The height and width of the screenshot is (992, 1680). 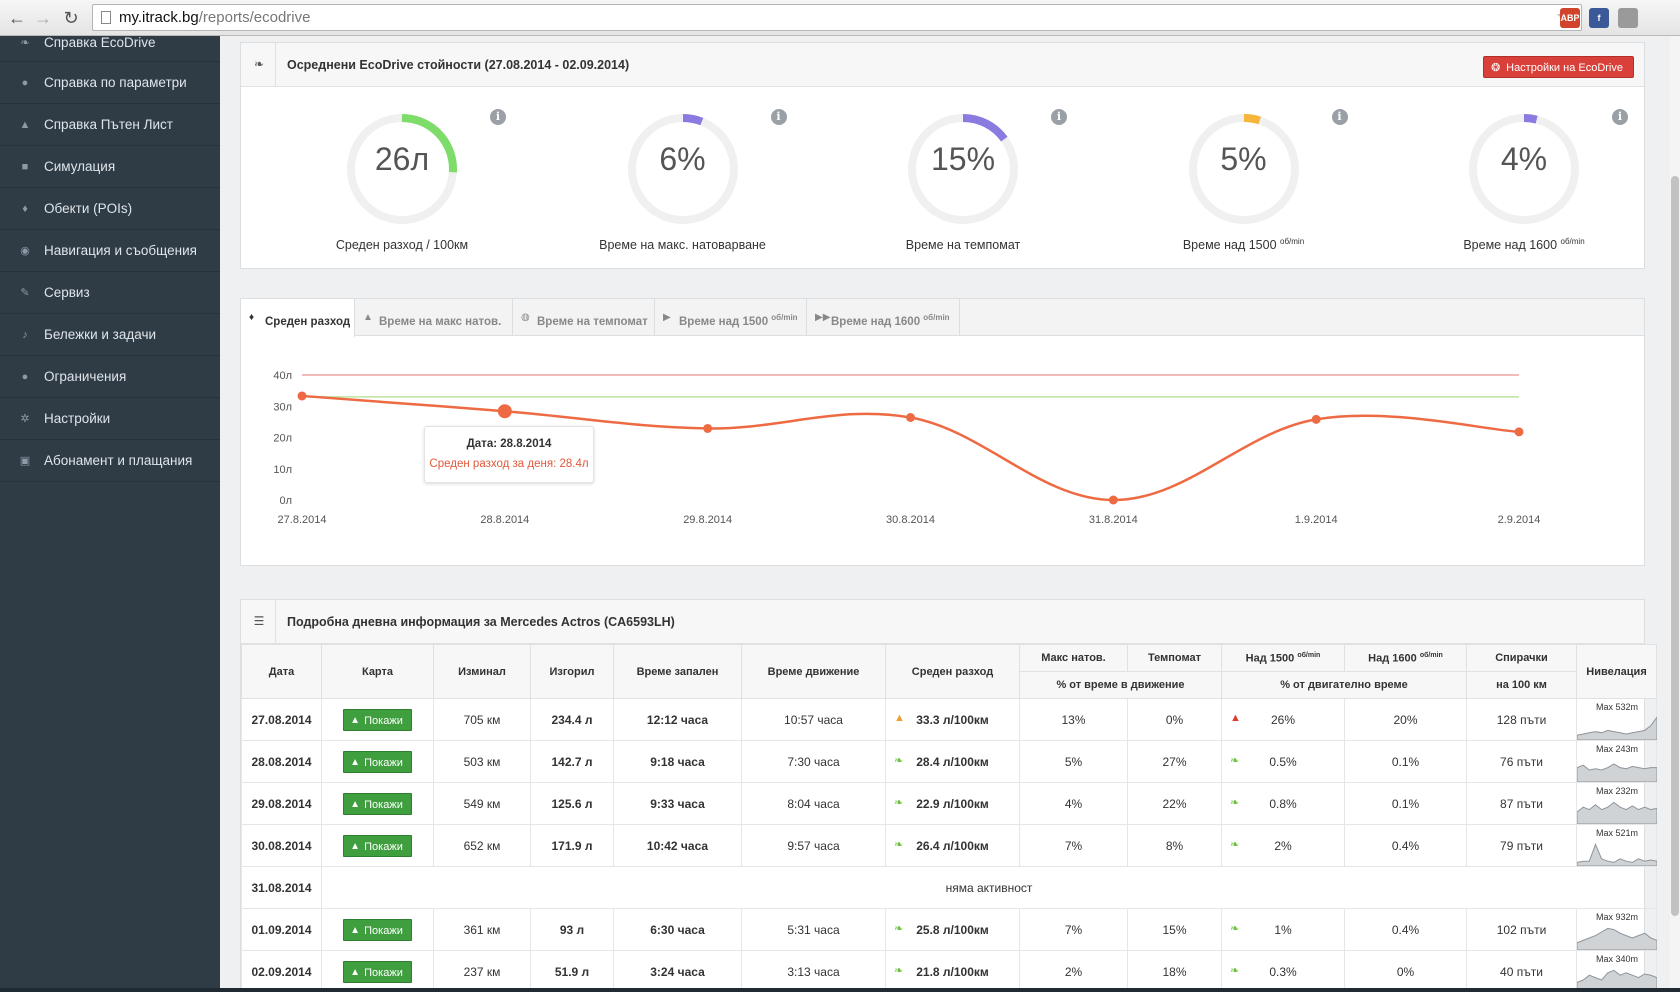 I want to click on sidebar-item-label: Бележки и задачи, so click(x=100, y=334).